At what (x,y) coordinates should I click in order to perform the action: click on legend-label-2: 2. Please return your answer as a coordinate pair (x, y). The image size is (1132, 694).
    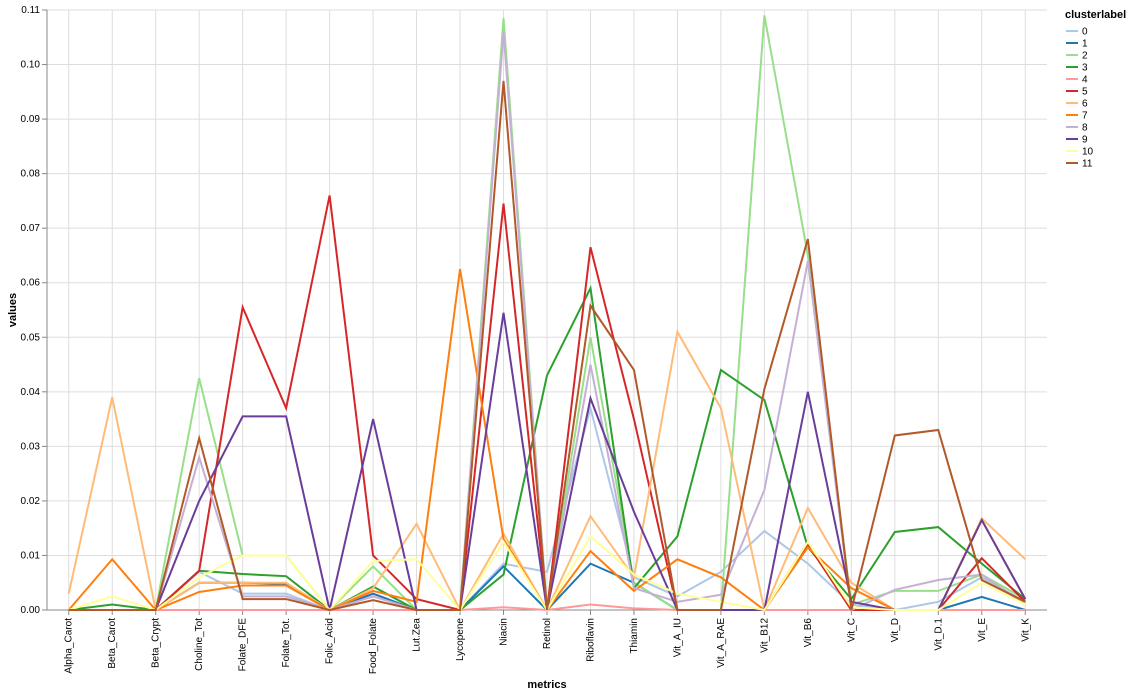
    Looking at the image, I should click on (1085, 56).